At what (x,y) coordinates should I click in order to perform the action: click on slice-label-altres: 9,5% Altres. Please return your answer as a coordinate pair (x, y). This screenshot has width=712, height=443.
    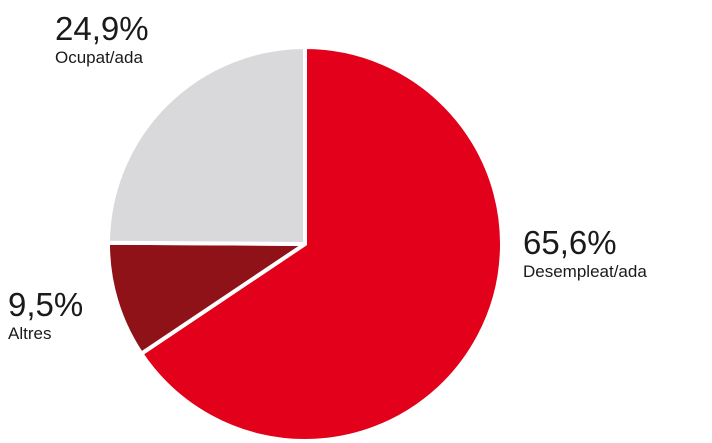
    Looking at the image, I should click on (45, 315).